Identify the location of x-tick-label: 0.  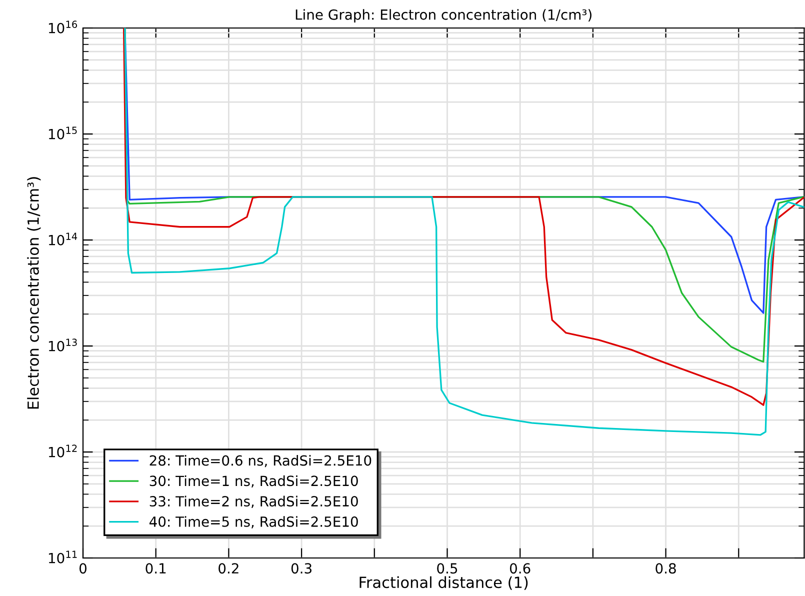
(82, 568).